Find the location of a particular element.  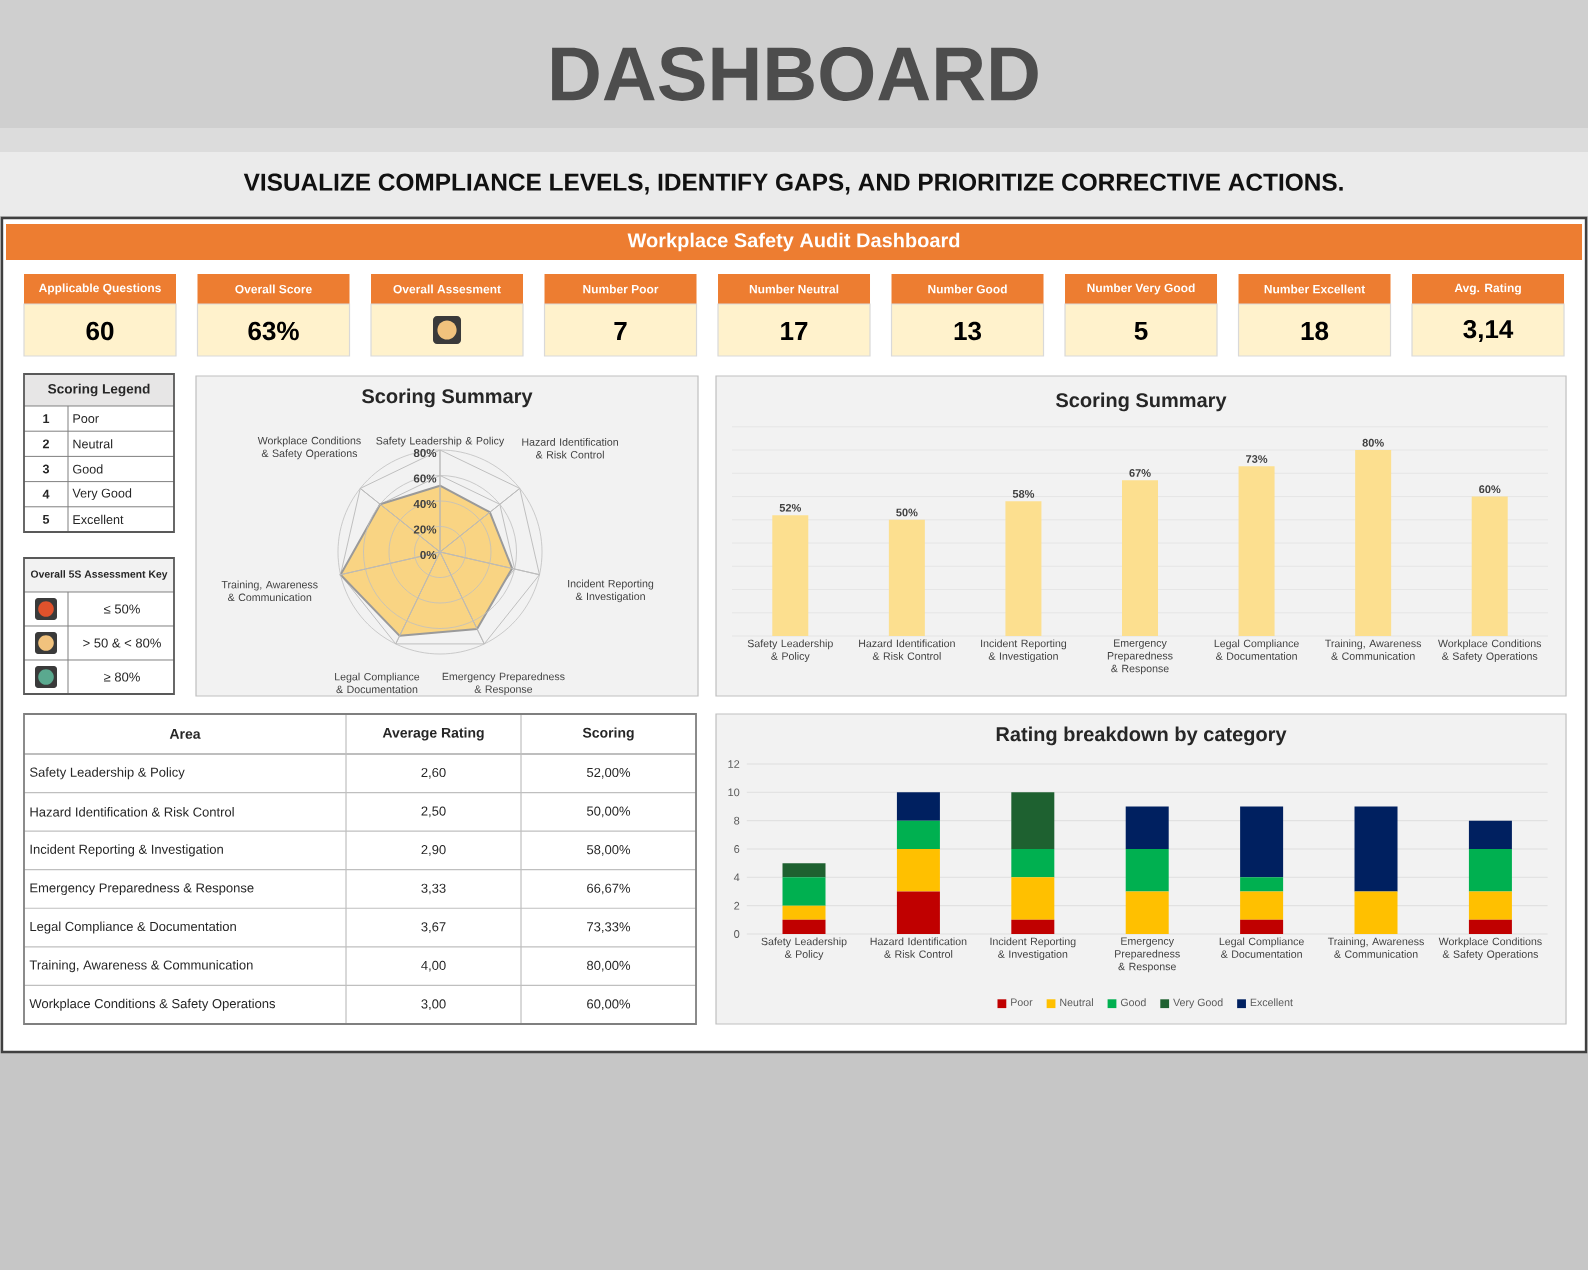

text: VISUALIZE COMPLIANCE LEVELS, IDENTIFY GAPS, AND PRIORITIZE CORRECTIVE ACTIONS. is located at coordinates (793, 184).